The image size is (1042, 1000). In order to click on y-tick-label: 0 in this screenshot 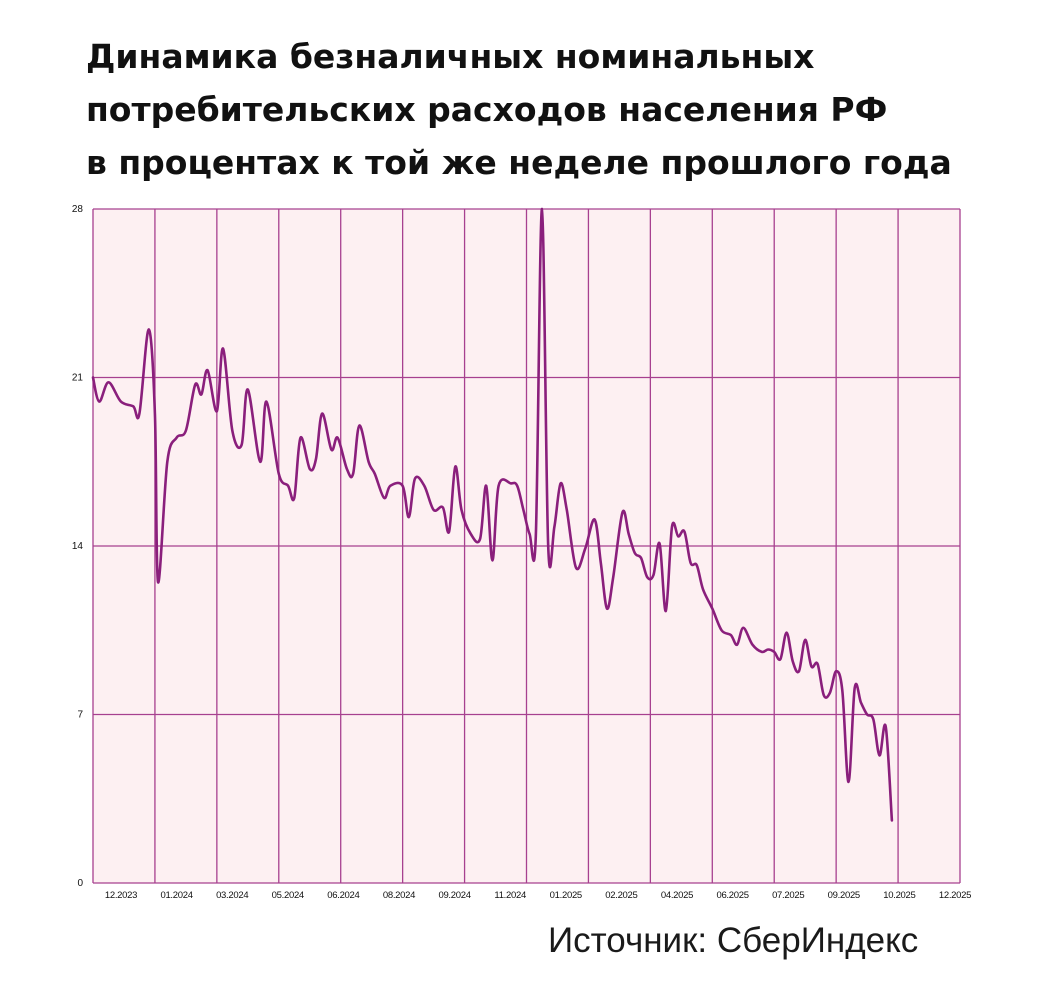, I will do `click(80, 883)`.